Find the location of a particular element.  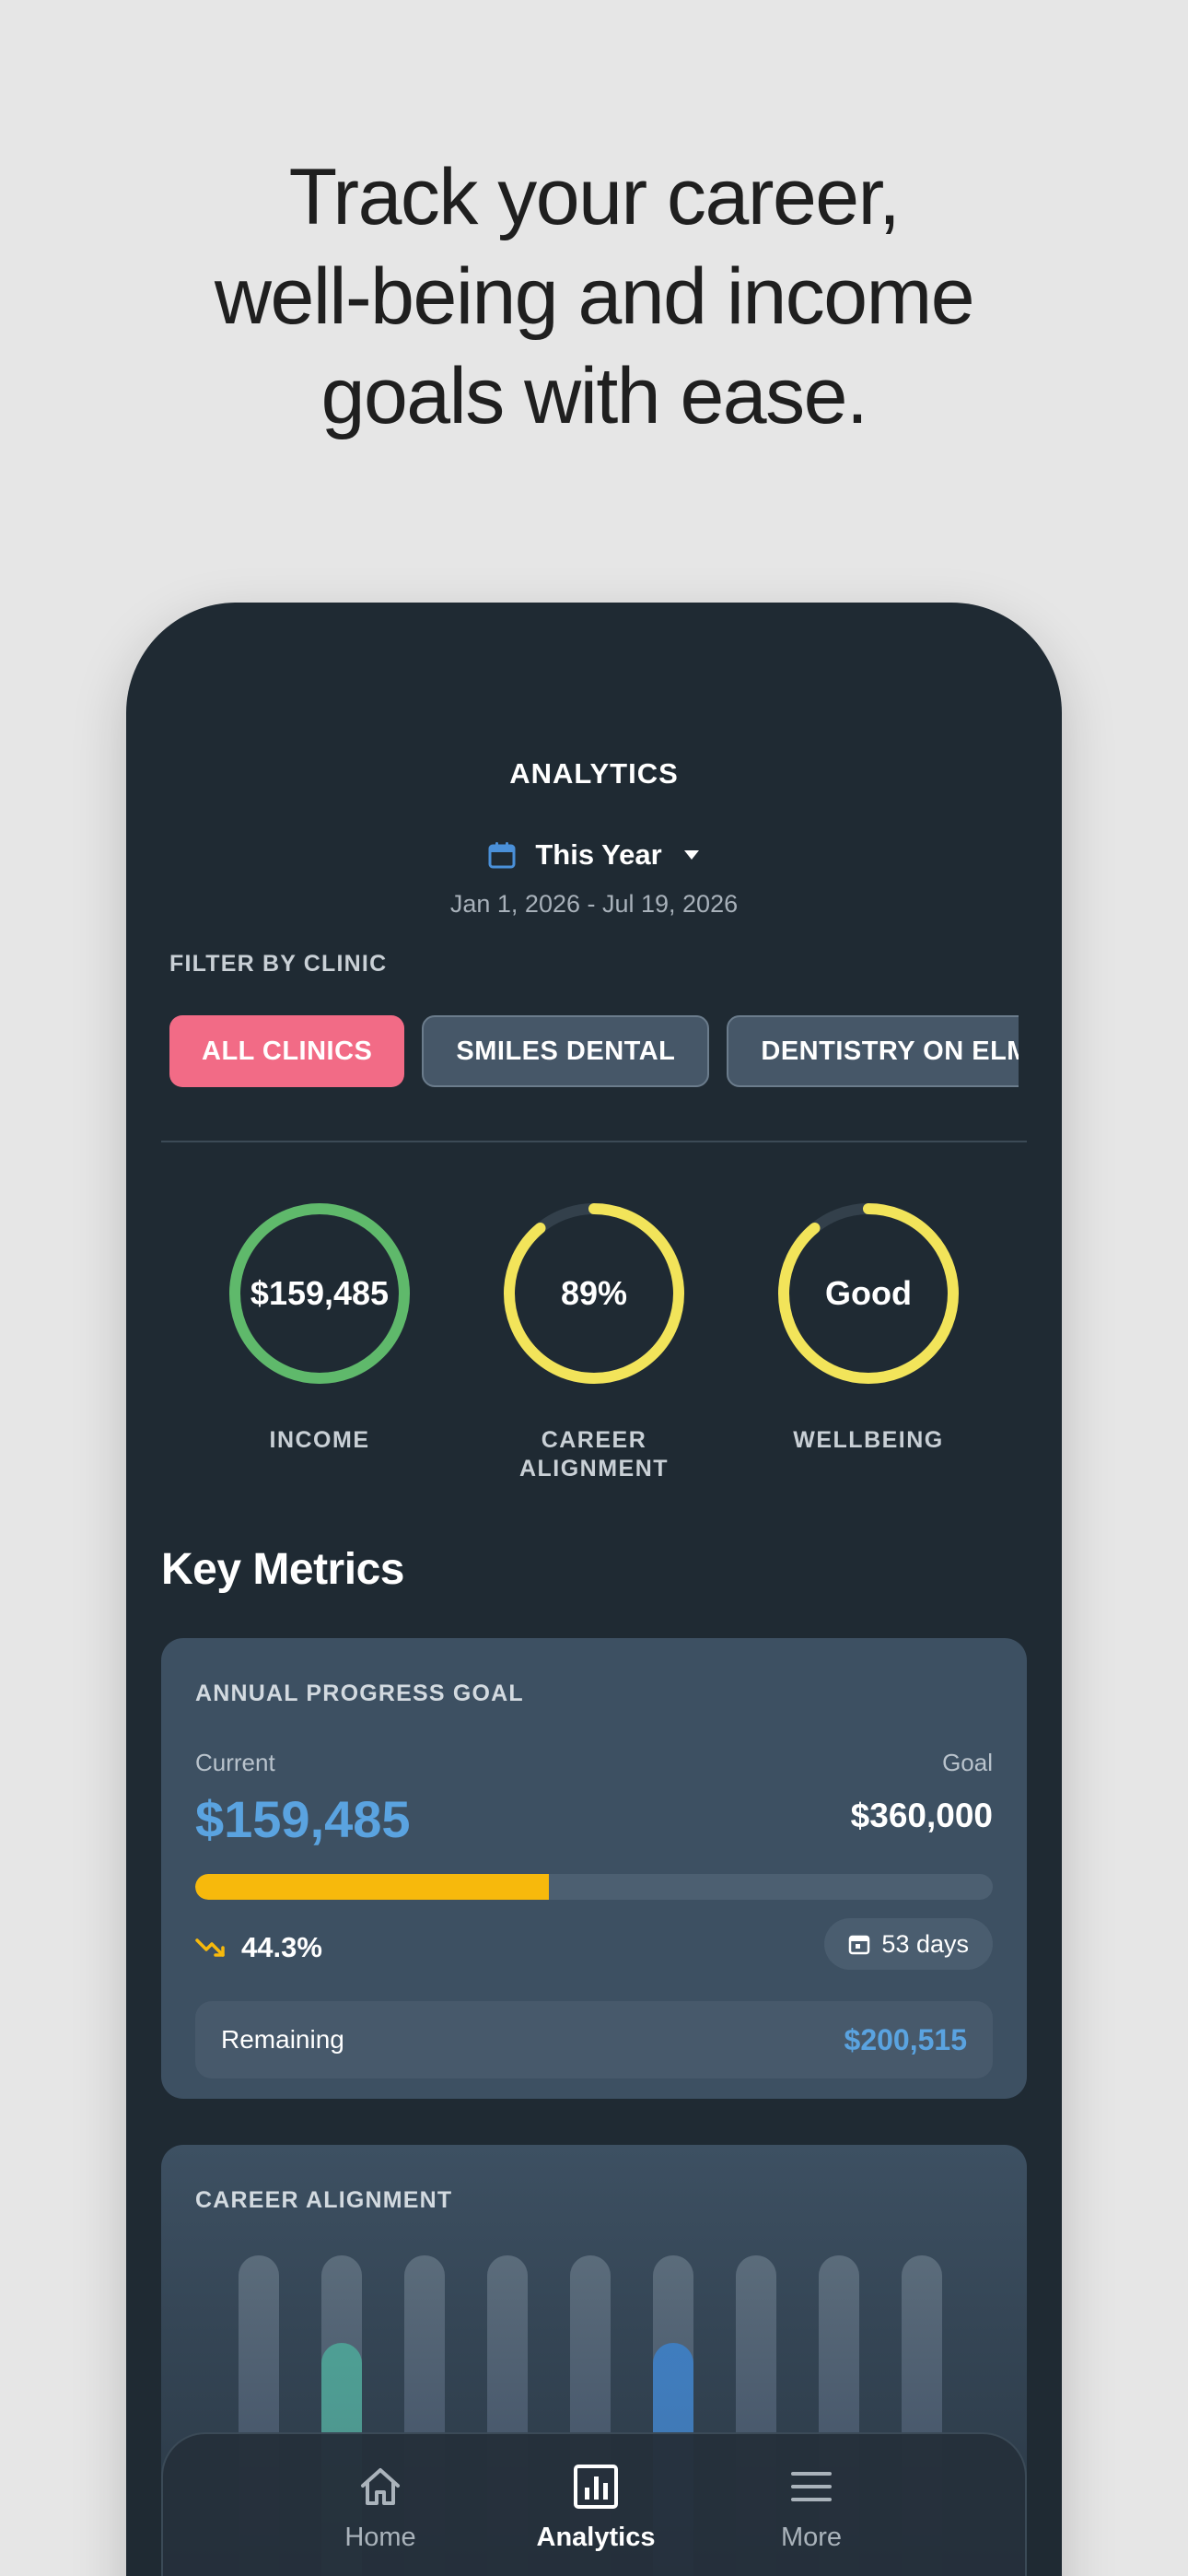

career-value: 89% is located at coordinates (594, 1293).